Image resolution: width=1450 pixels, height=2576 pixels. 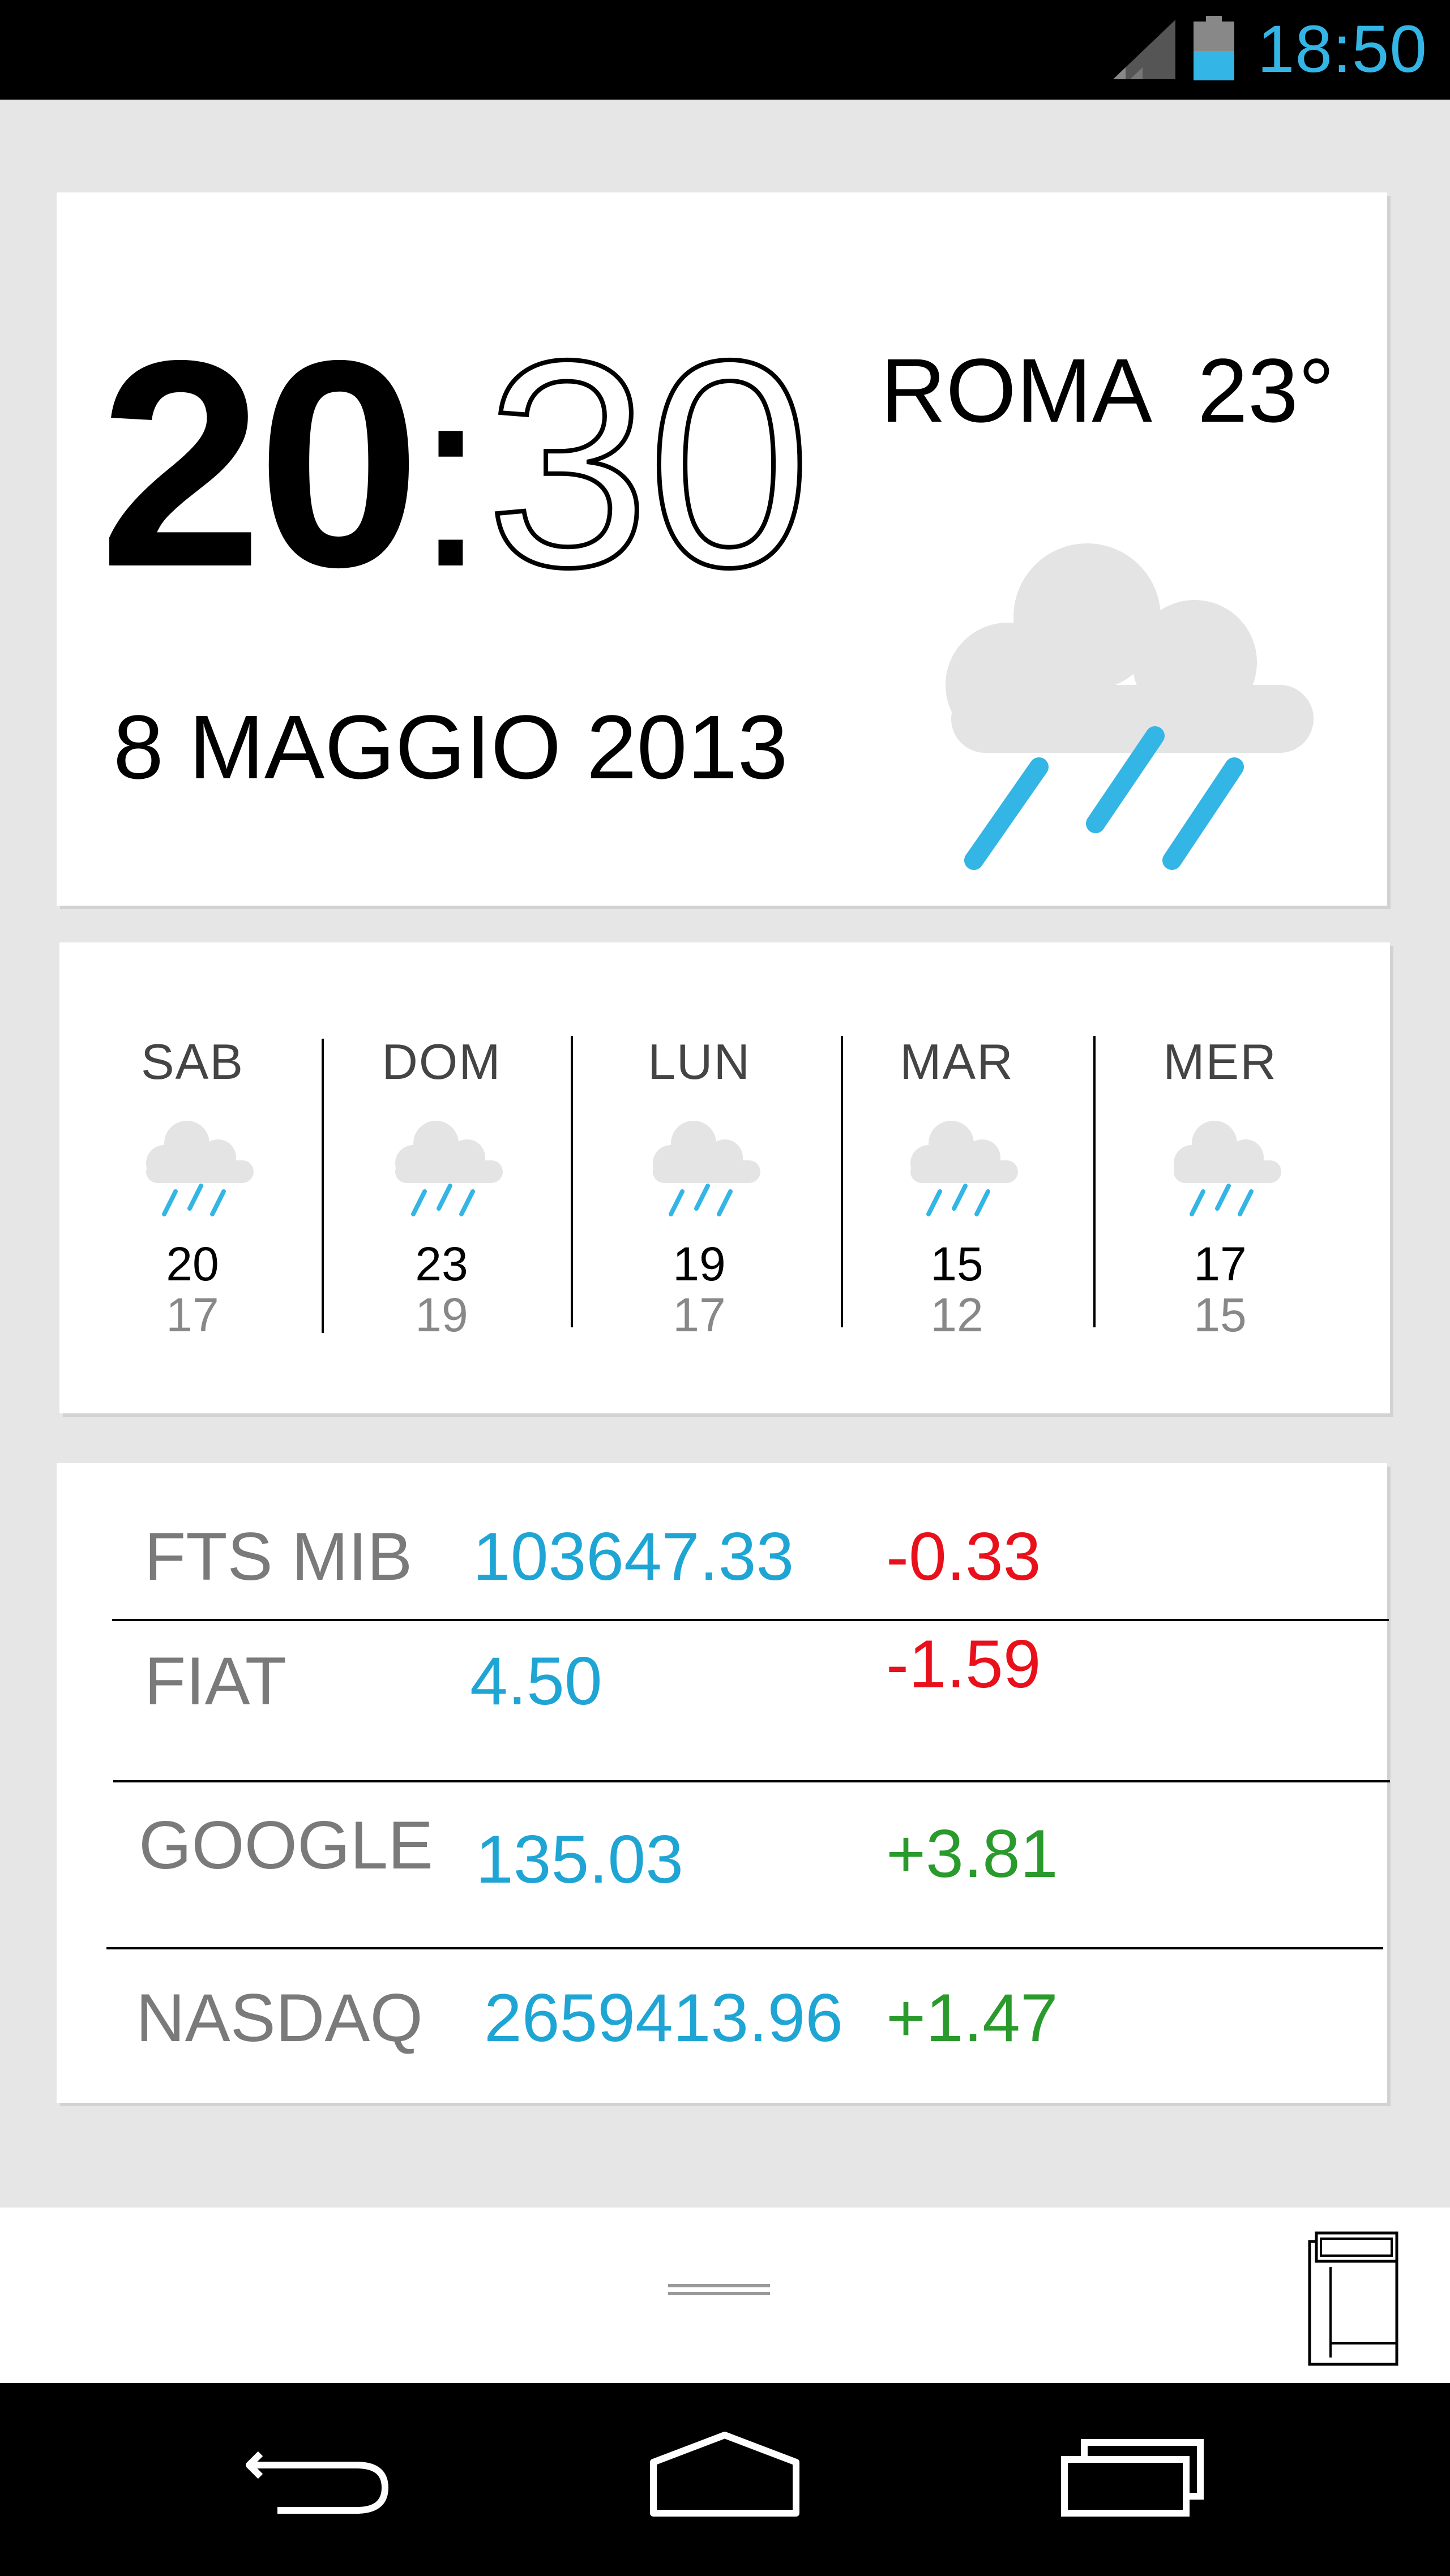 I want to click on stock-name: NASDAQ, so click(x=279, y=2018).